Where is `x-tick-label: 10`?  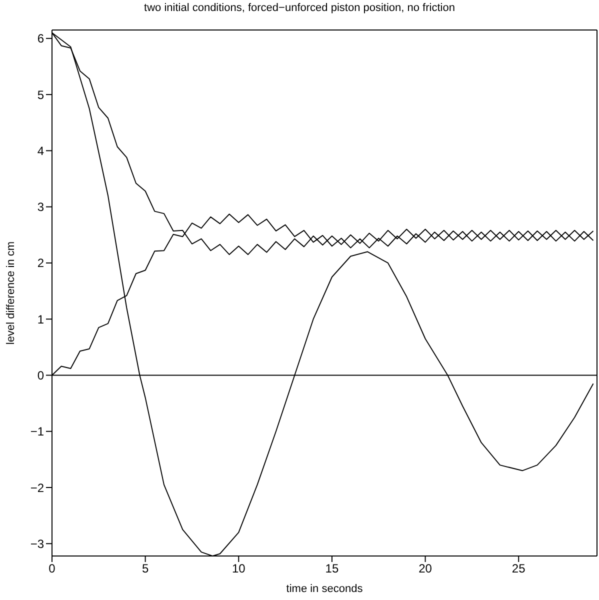
x-tick-label: 10 is located at coordinates (239, 569).